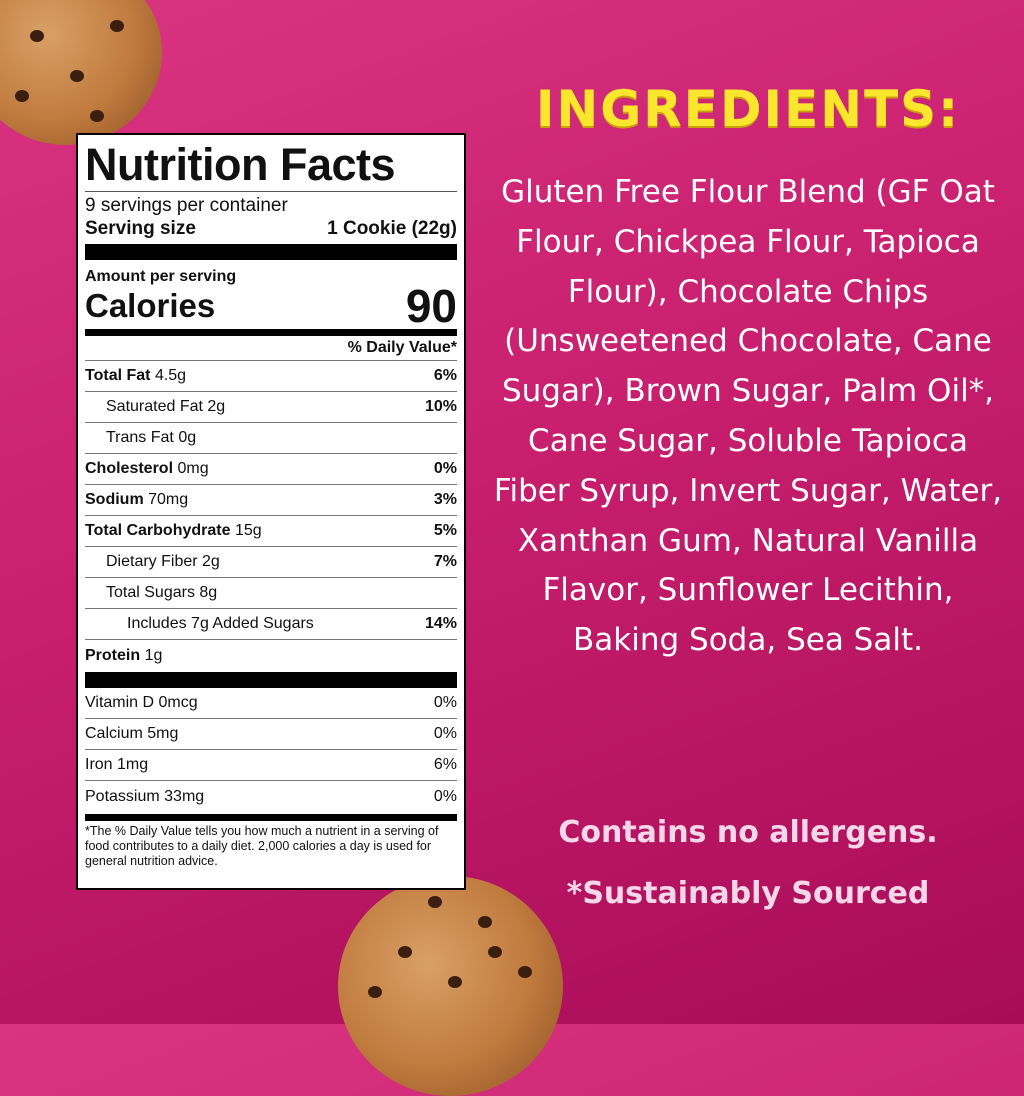 This screenshot has height=1096, width=1024. Describe the element at coordinates (271, 348) in the screenshot. I see `daily-value-header: % Daily Value*` at that location.